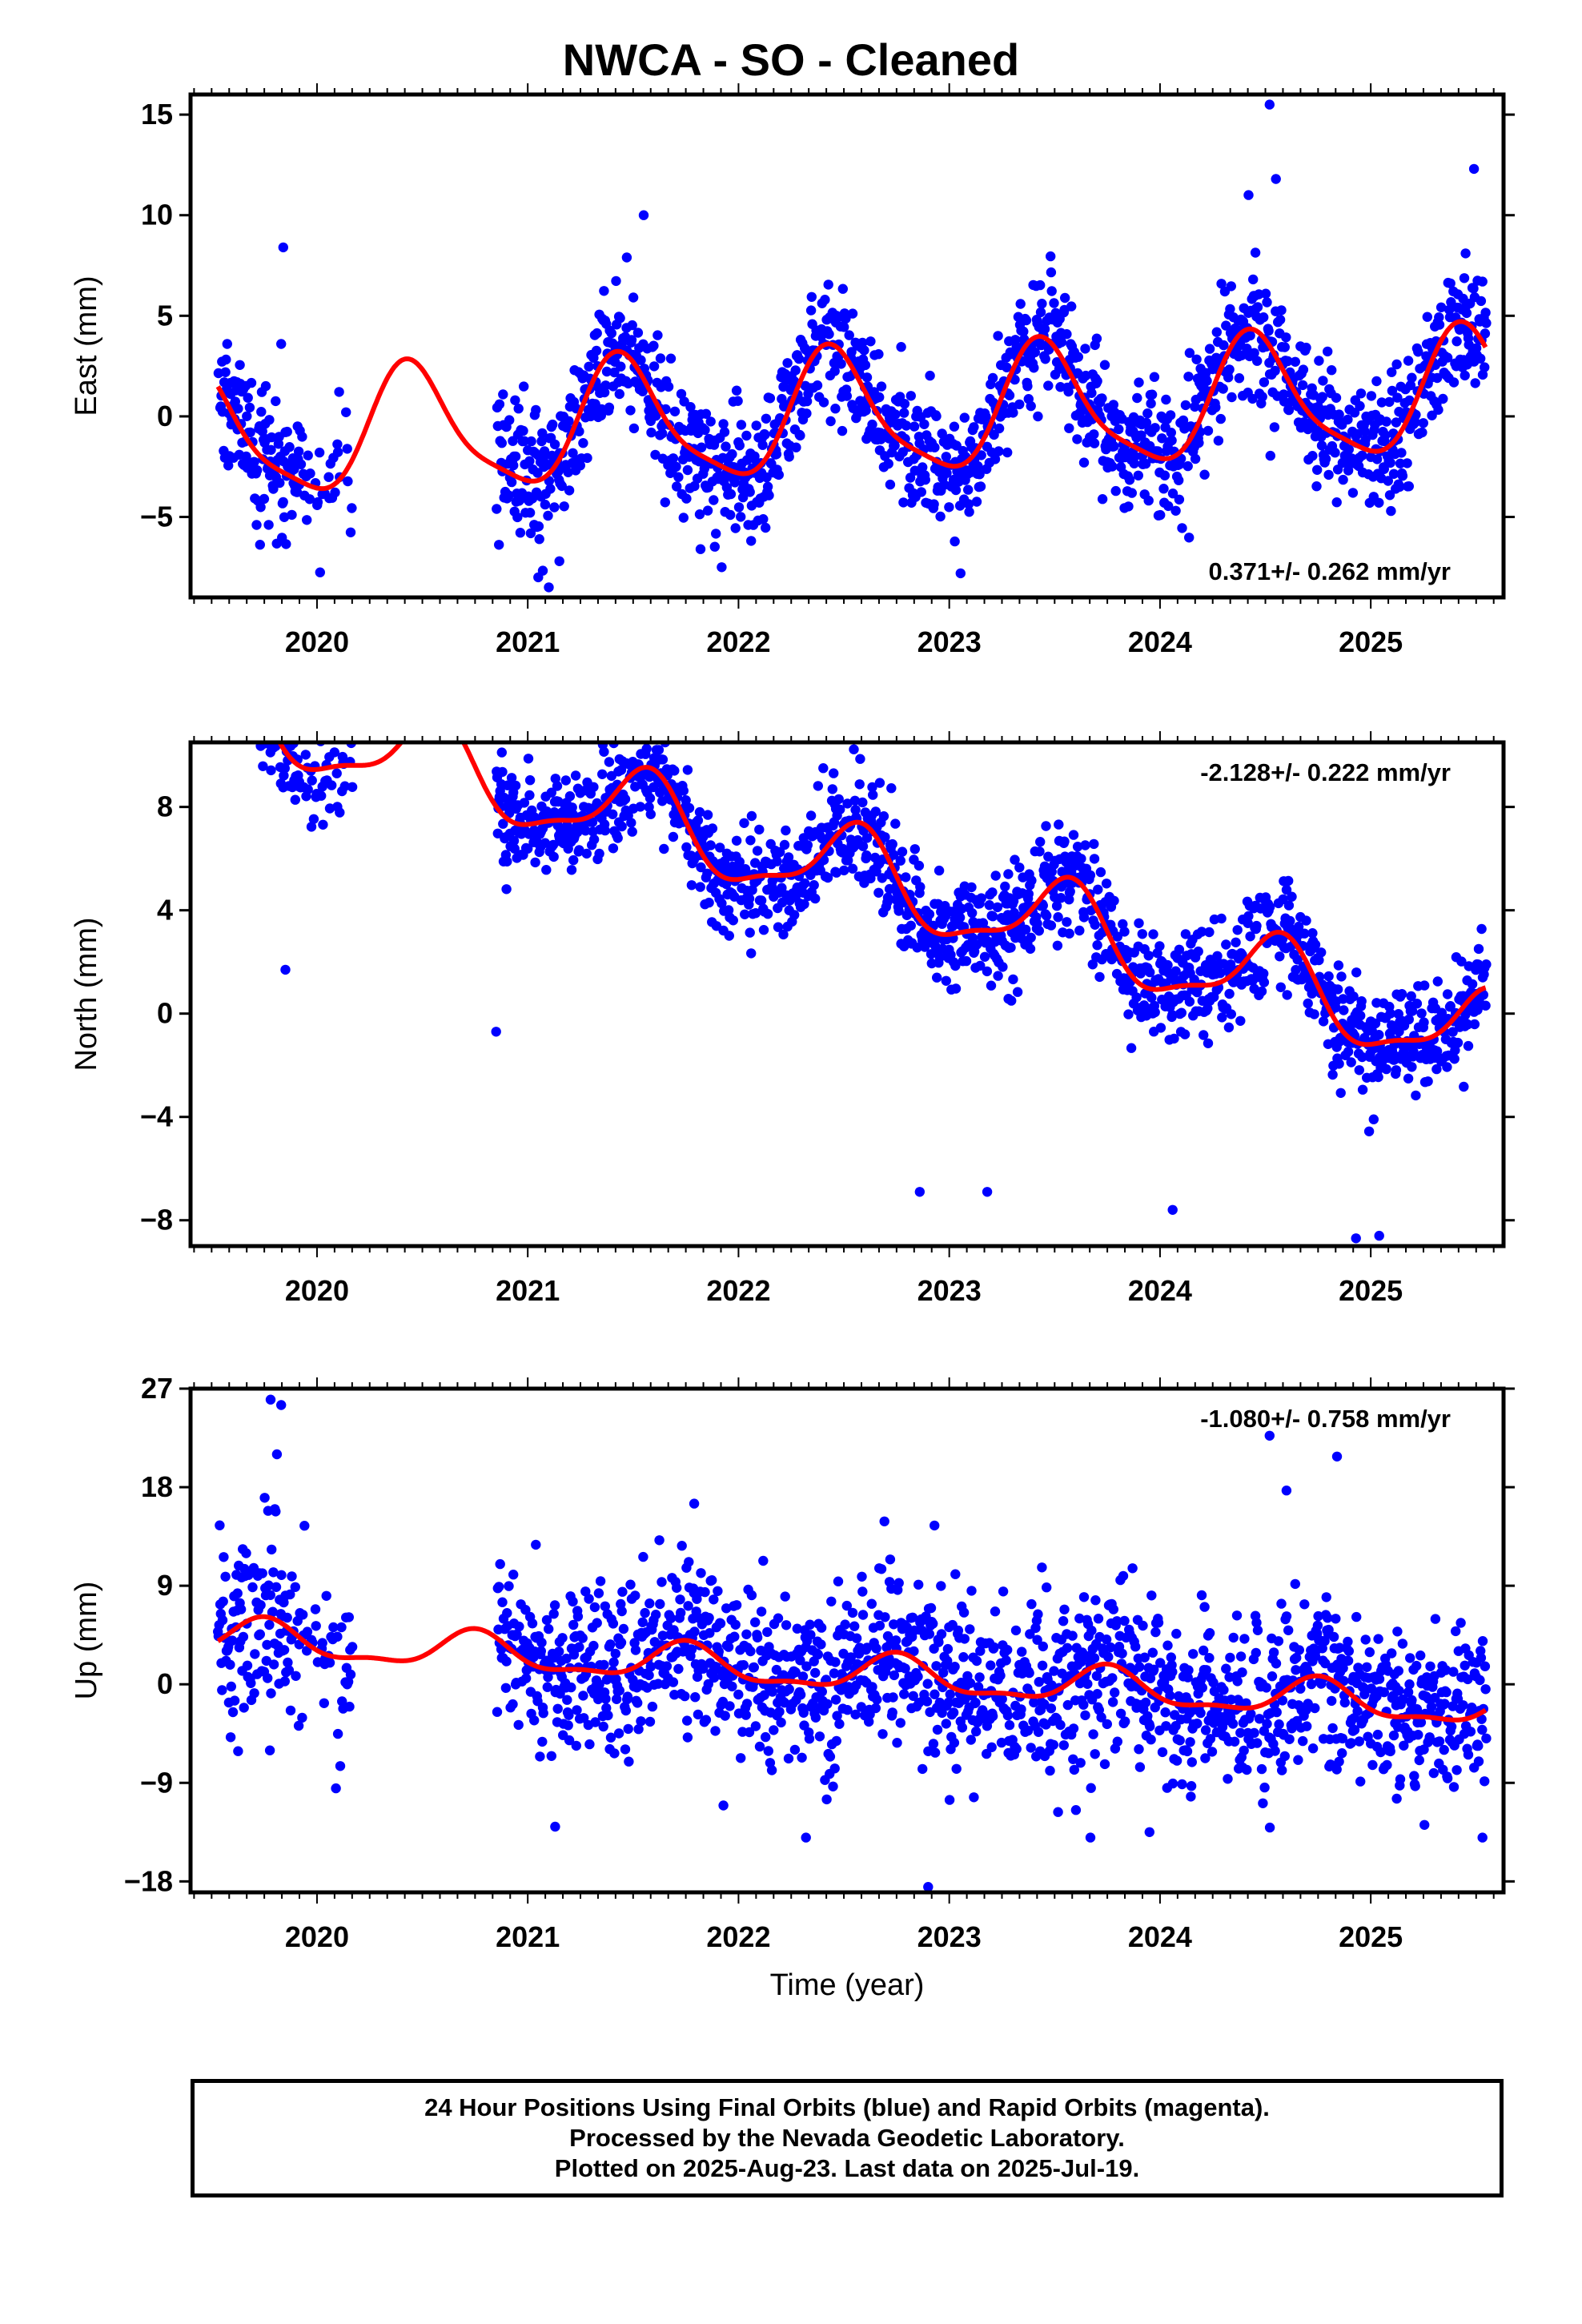 The width and height of the screenshot is (1582, 2324). What do you see at coordinates (165, 806) in the screenshot?
I see `y-tick-label: 8` at bounding box center [165, 806].